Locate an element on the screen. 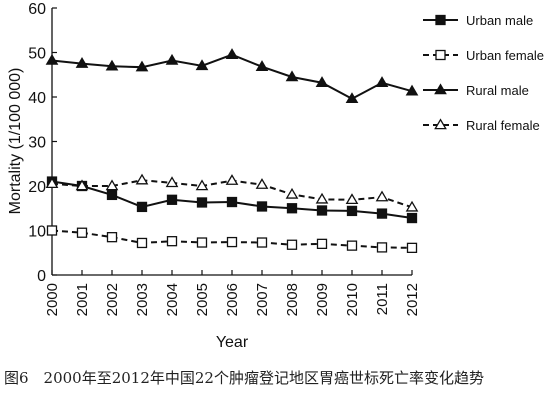 This screenshot has height=420, width=549. x-tick-label: 2010 is located at coordinates (352, 299).